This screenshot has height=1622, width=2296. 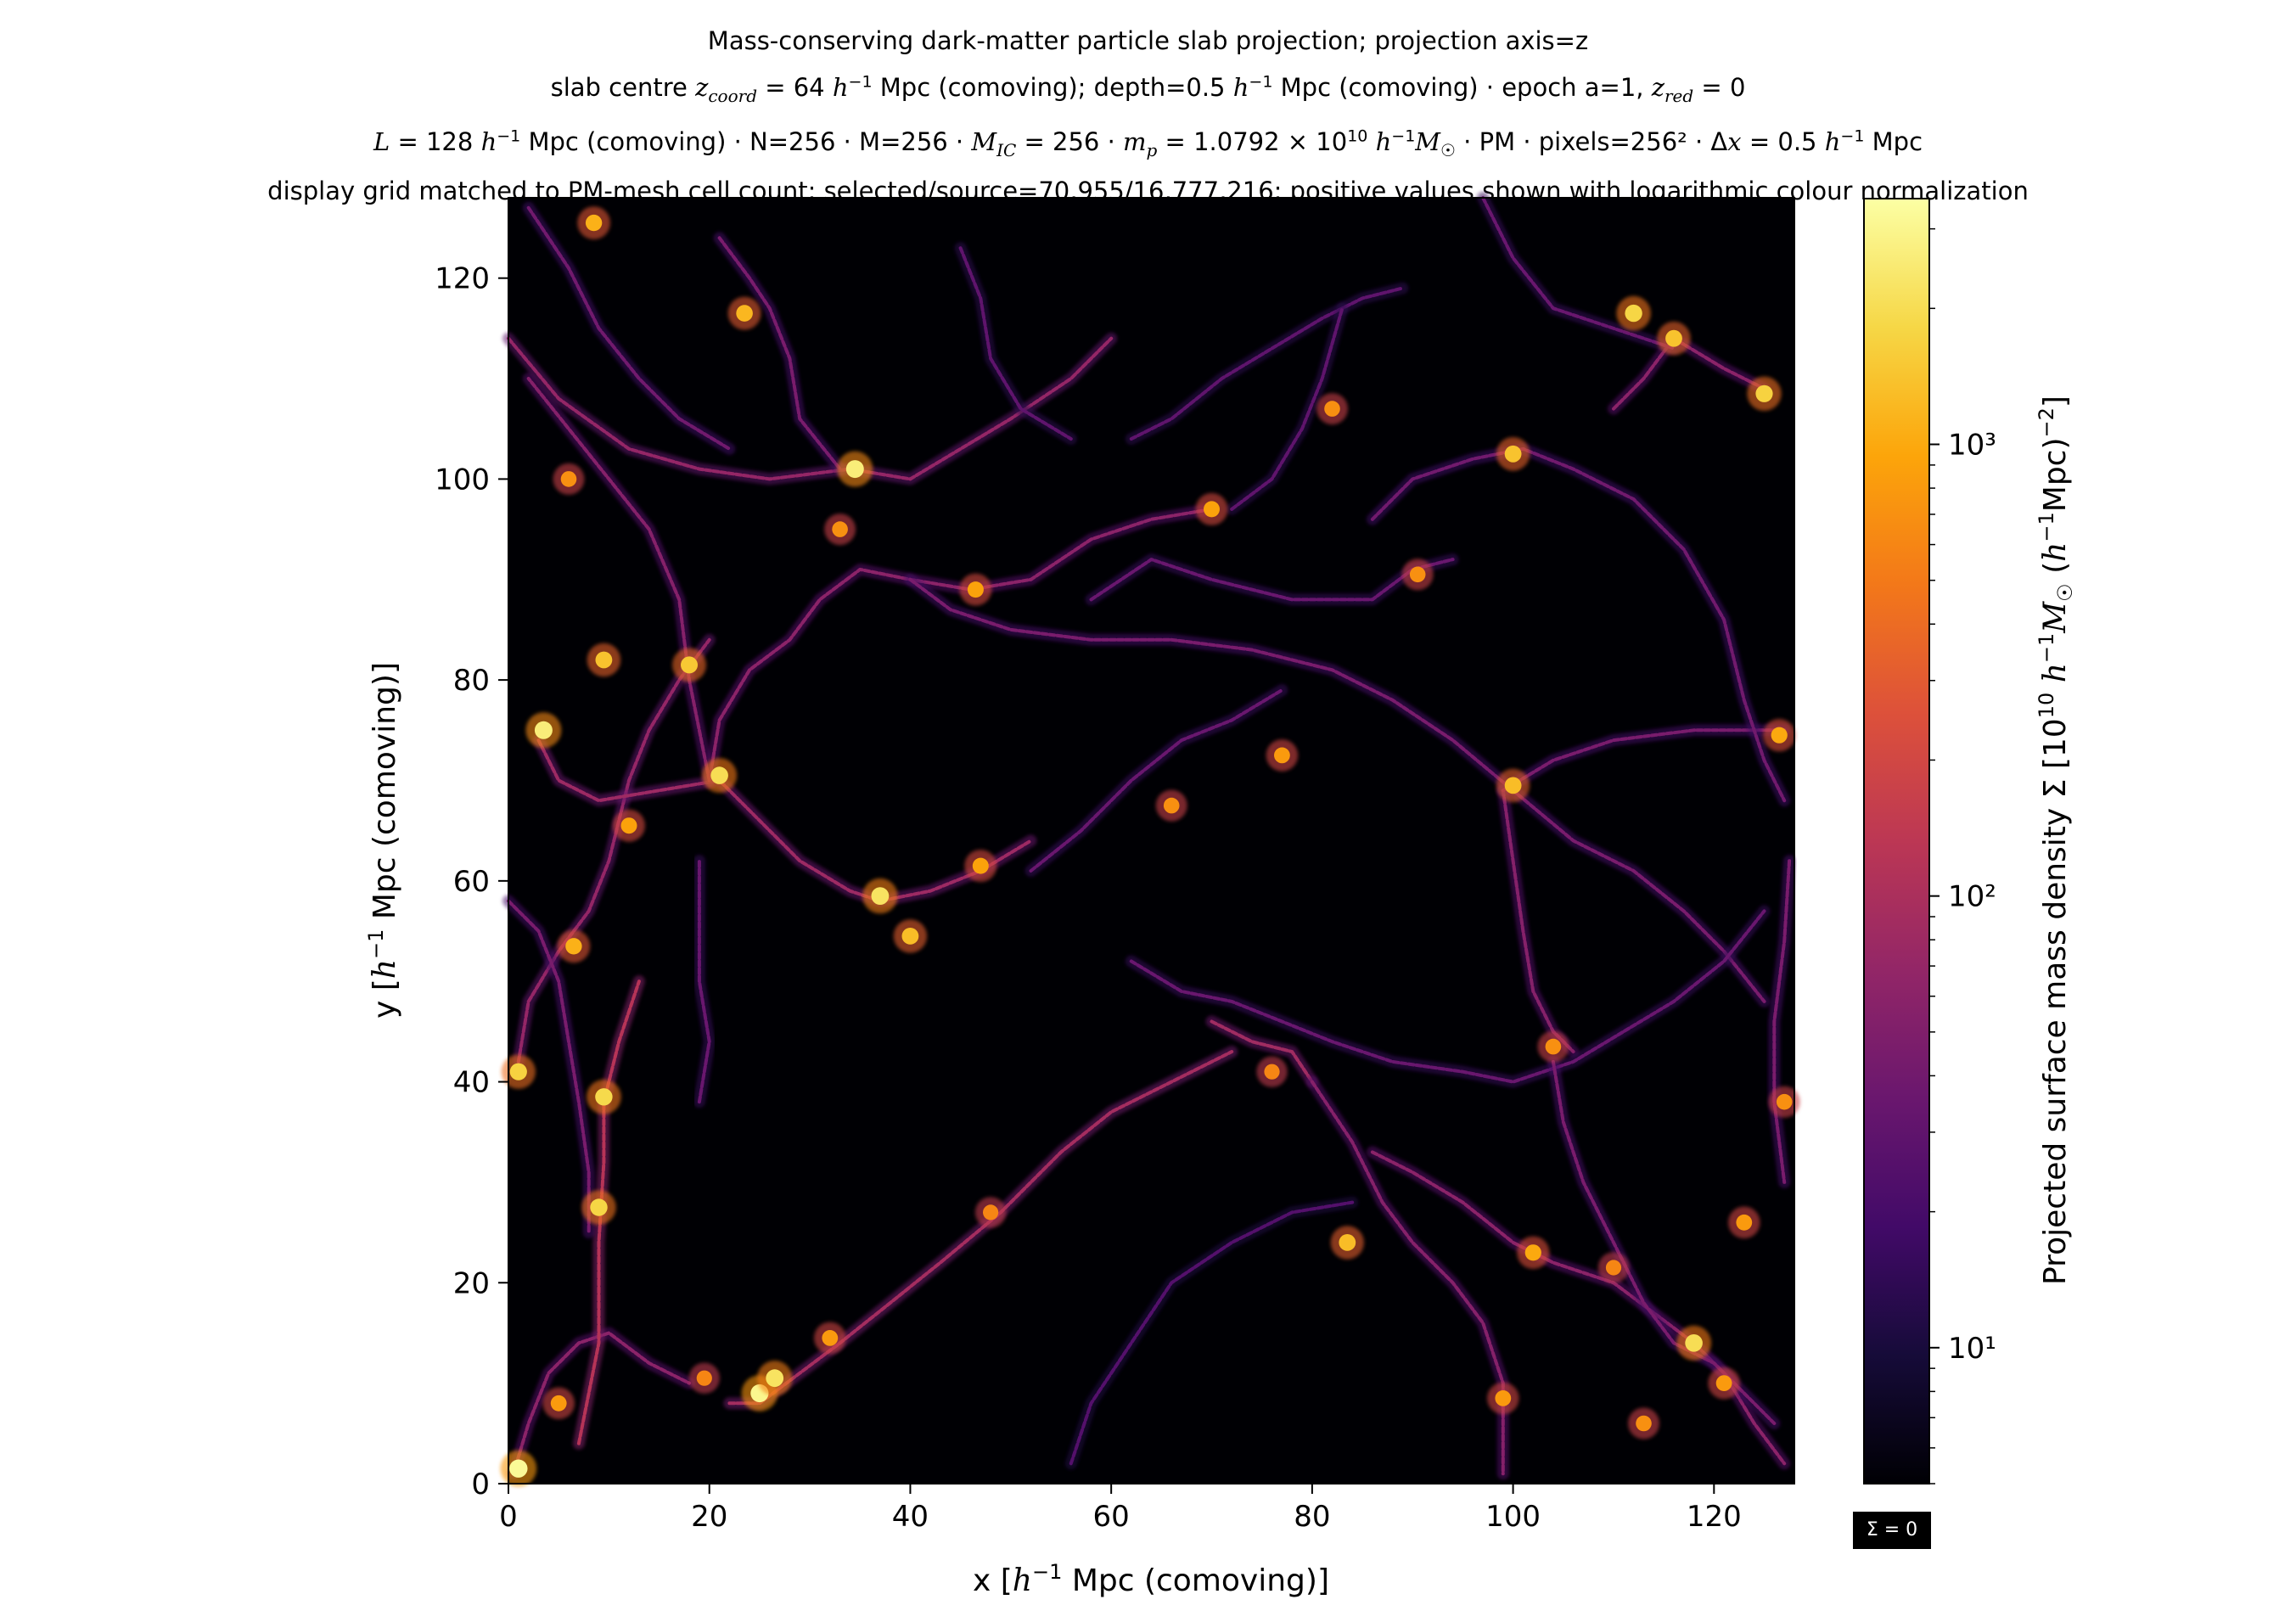 I want to click on x-tick-label-100: 100, so click(x=1513, y=1517).